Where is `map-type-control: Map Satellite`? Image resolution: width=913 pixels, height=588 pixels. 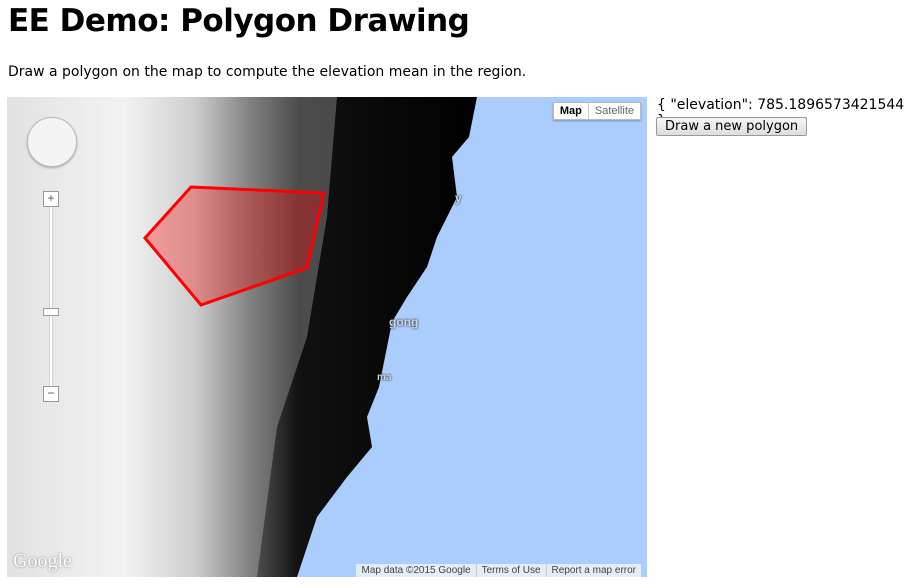 map-type-control: Map Satellite is located at coordinates (596, 111).